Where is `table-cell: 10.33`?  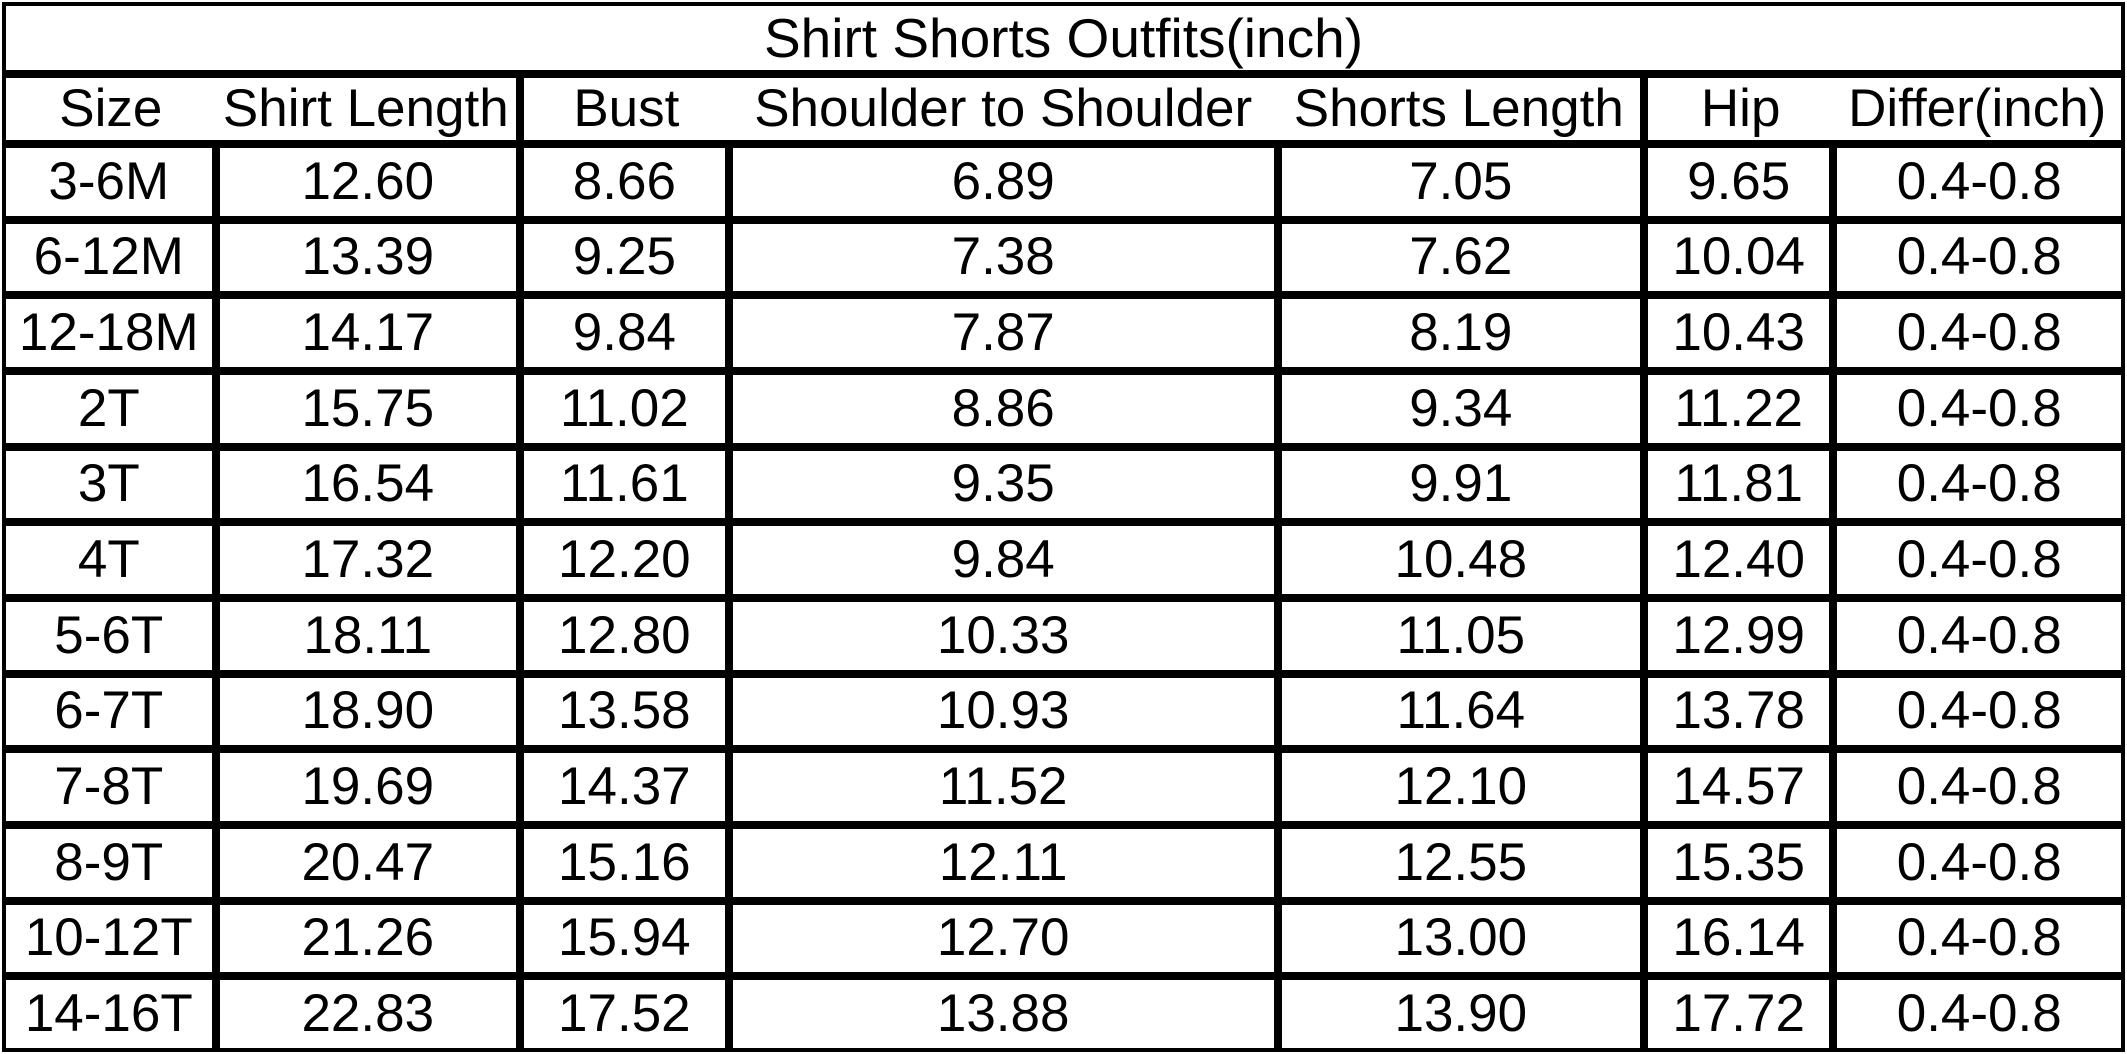
table-cell: 10.33 is located at coordinates (1003, 635).